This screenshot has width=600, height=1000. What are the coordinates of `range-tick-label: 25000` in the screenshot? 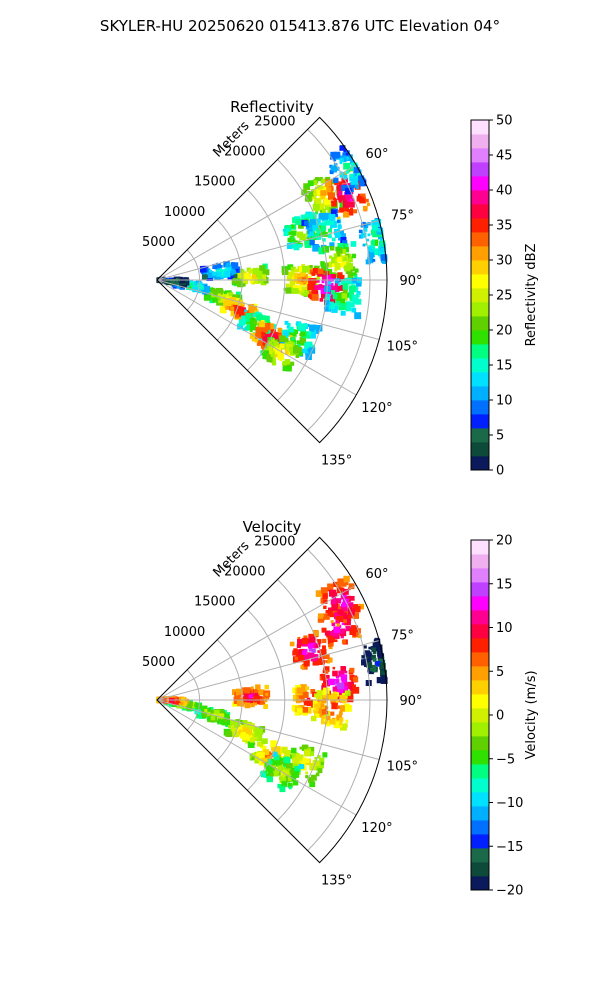 It's located at (274, 121).